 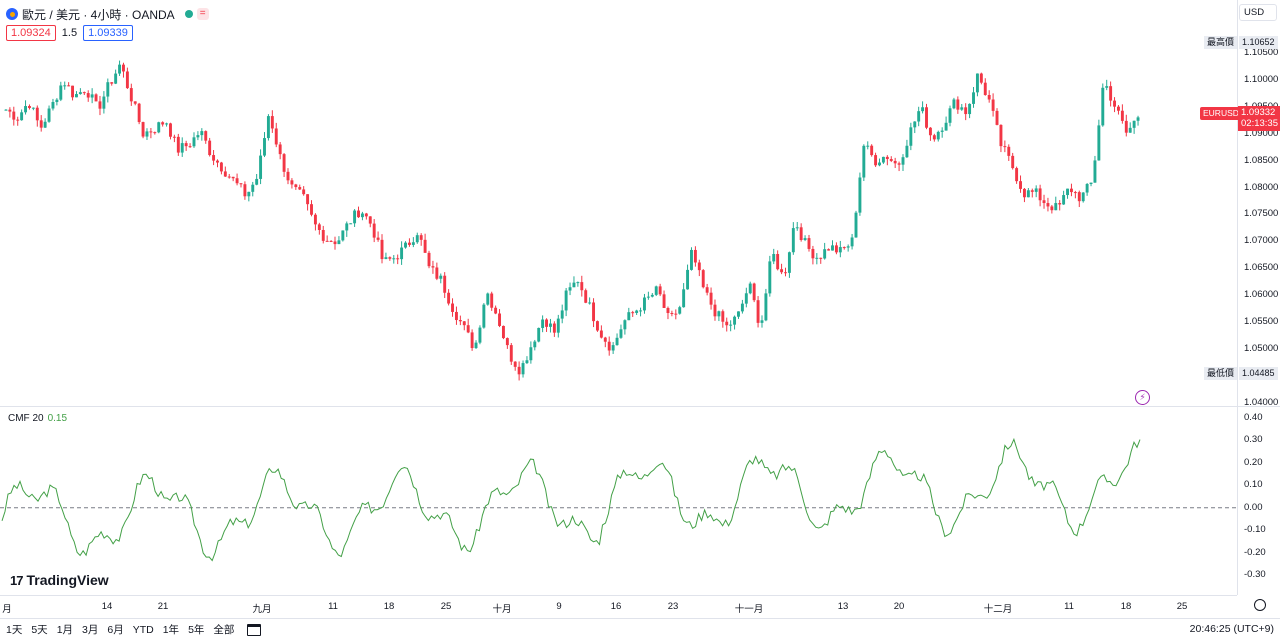 I want to click on range-button: 3月, so click(x=90, y=630).